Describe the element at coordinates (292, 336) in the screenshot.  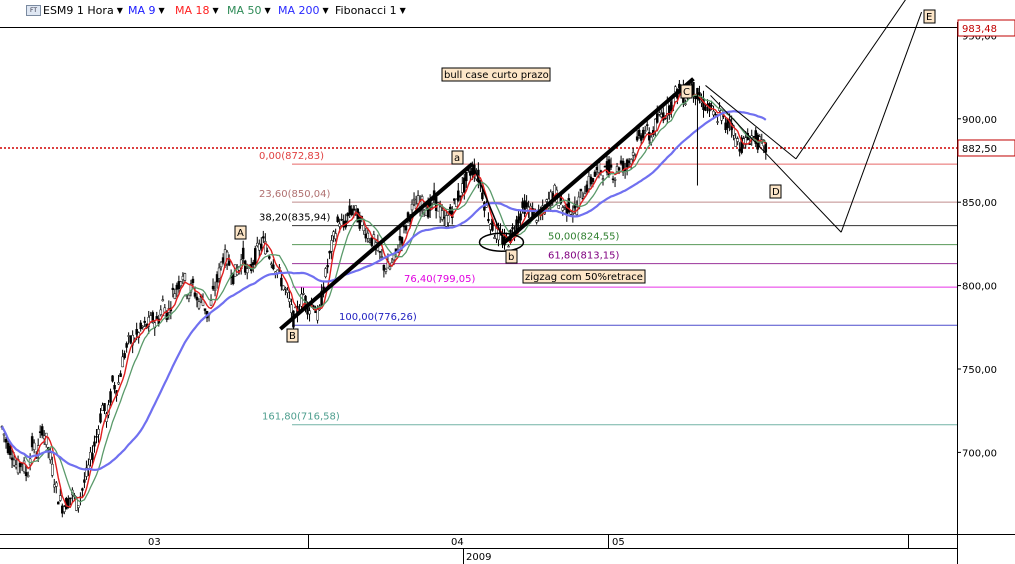
I see `wave-label: B` at that location.